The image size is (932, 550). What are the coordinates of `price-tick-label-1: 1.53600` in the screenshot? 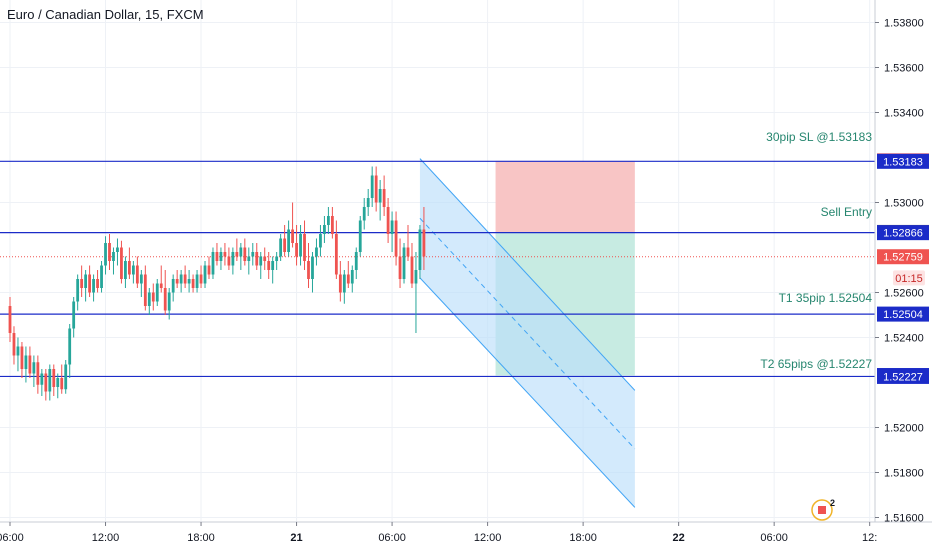 It's located at (904, 69).